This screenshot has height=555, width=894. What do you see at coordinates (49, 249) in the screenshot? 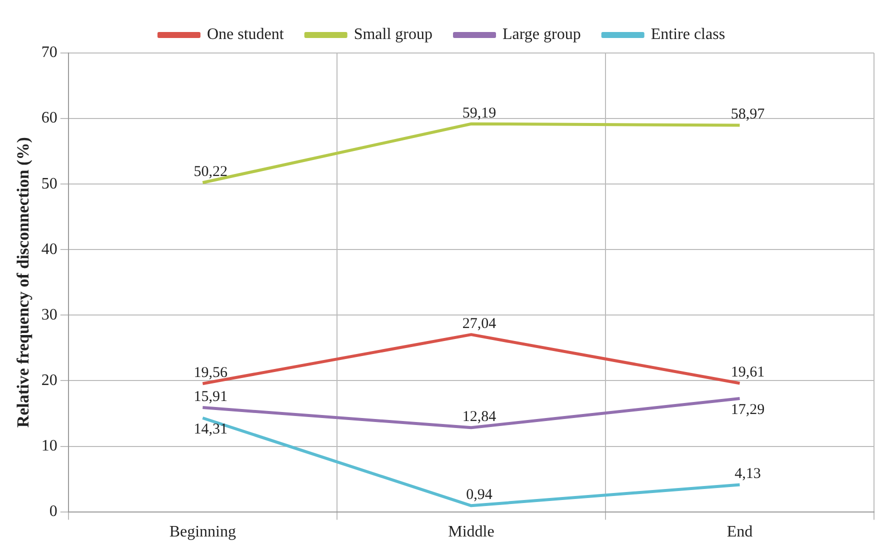
I see `y-tick-label: 40` at bounding box center [49, 249].